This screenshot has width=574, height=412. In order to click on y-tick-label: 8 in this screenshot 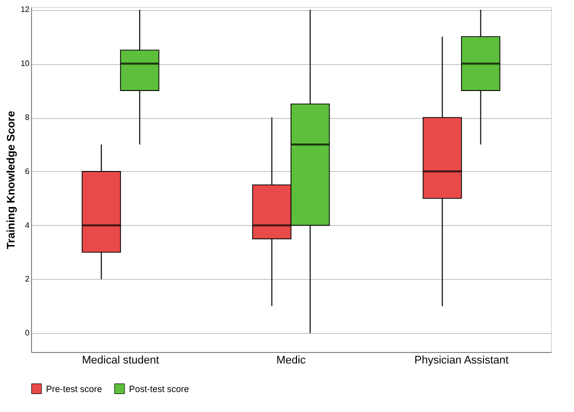, I will do `click(27, 117)`.